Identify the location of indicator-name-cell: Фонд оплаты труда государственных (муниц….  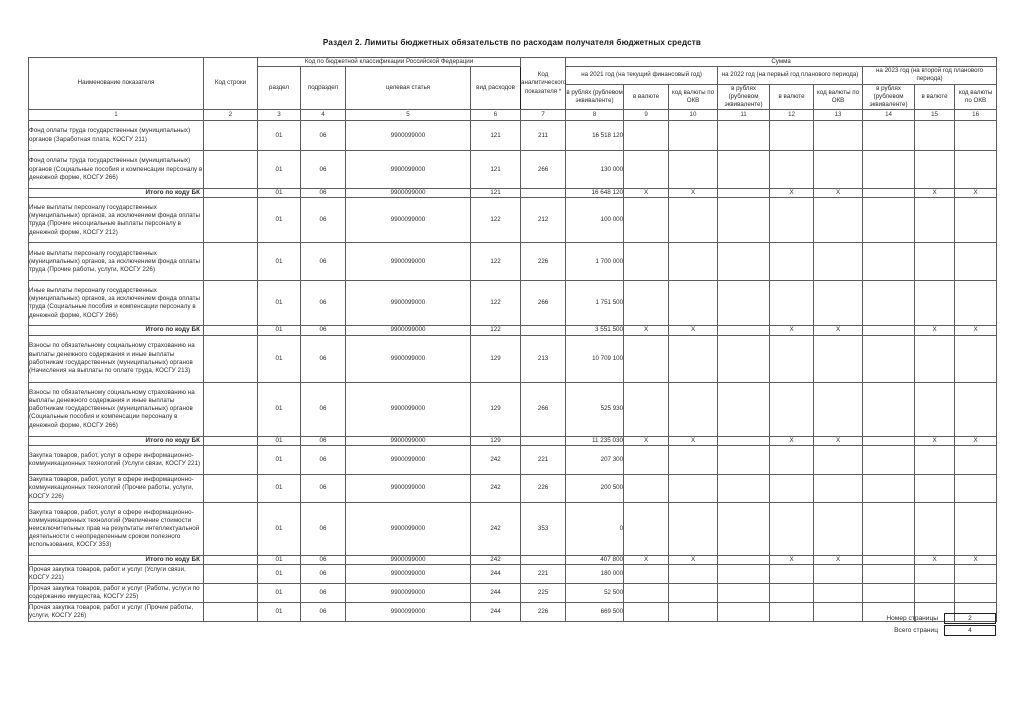
(116, 170).